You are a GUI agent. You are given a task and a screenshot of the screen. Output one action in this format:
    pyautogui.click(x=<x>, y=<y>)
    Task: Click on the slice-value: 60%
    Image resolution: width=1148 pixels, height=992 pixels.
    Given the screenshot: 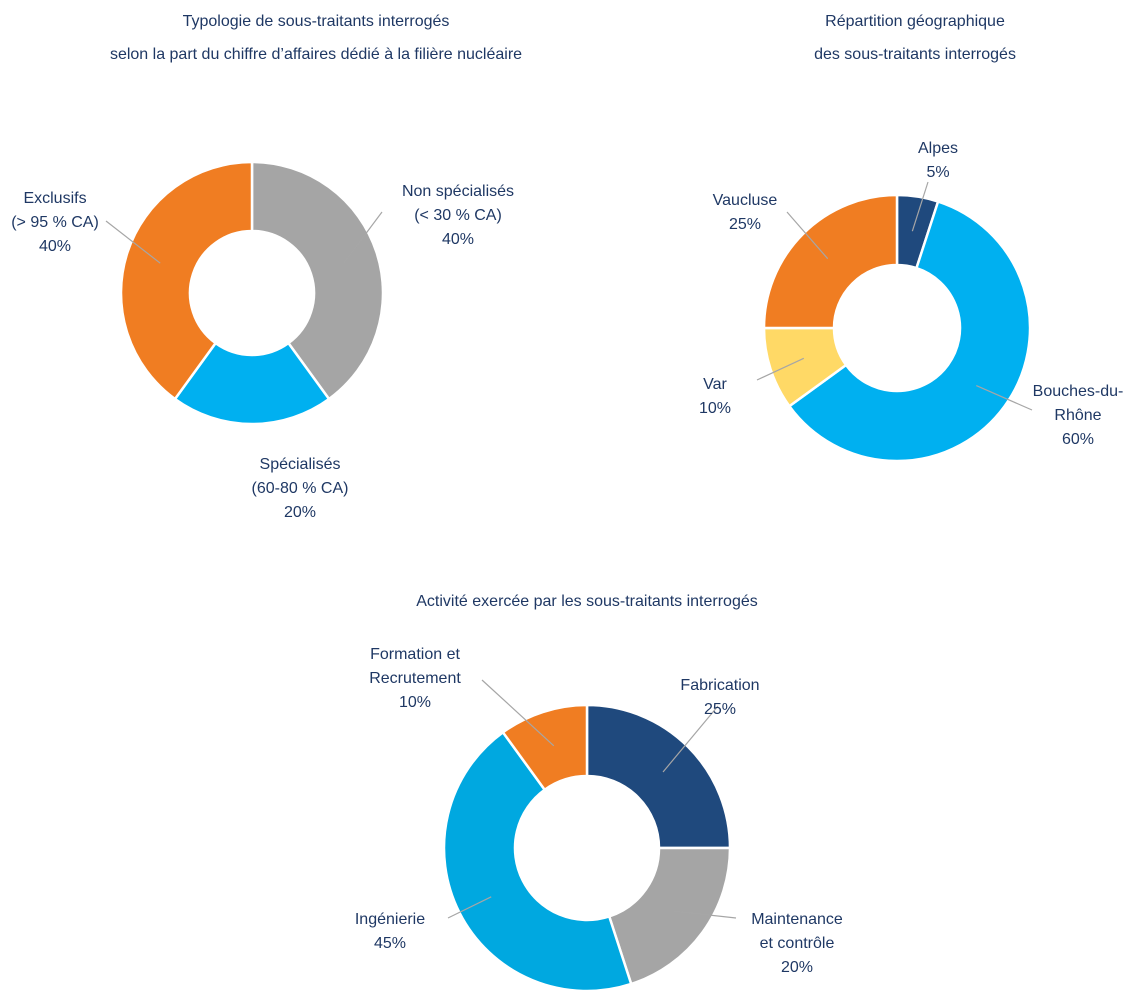 What is the action you would take?
    pyautogui.click(x=1078, y=439)
    